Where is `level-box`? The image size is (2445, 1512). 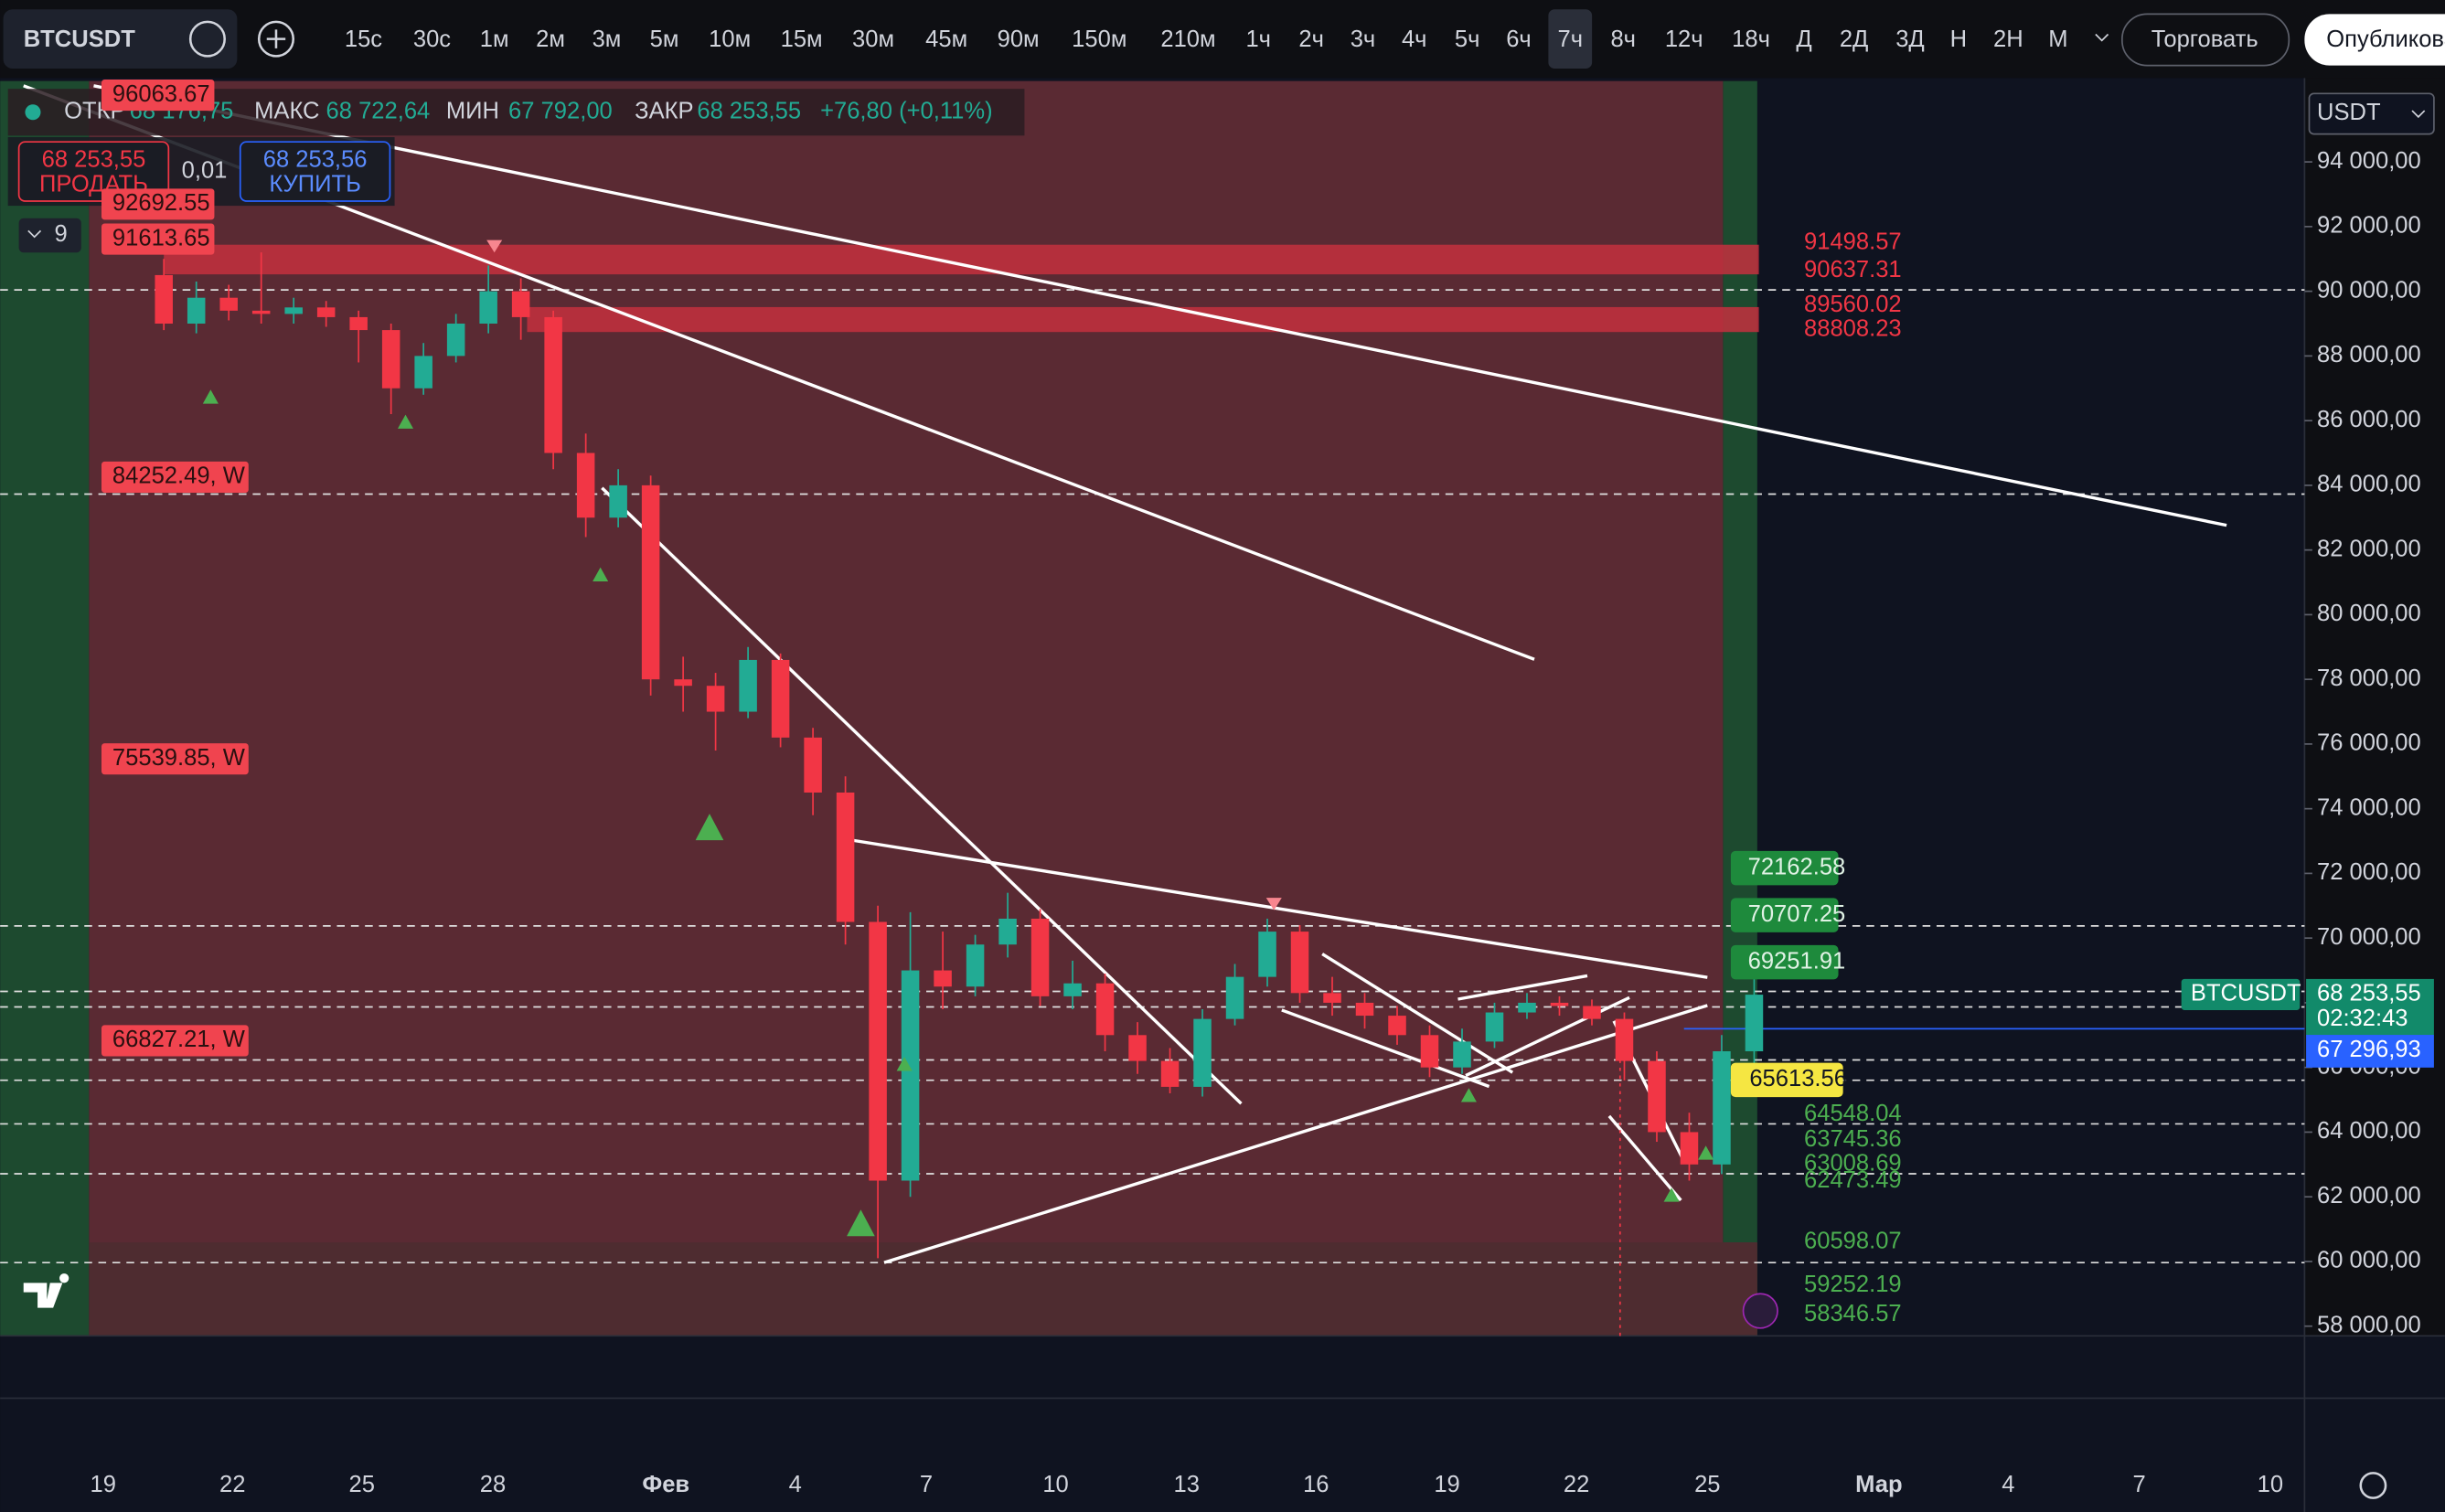
level-box is located at coordinates (1784, 868).